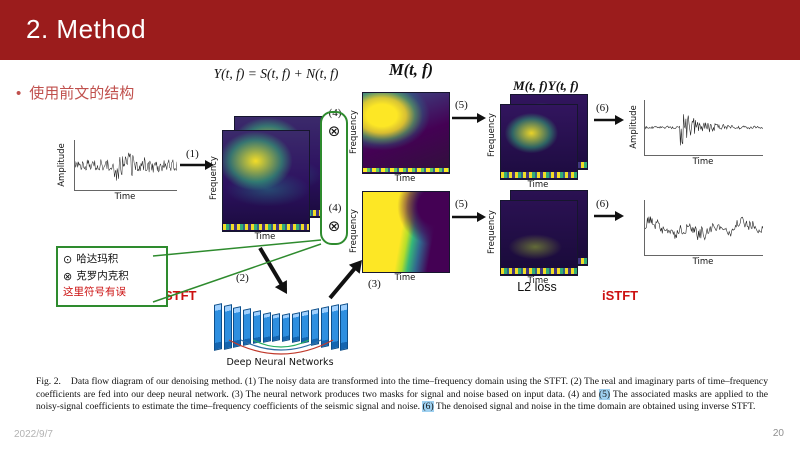 The width and height of the screenshot is (800, 450). Describe the element at coordinates (405, 278) in the screenshot. I see `mask-bottom-time-axis-label: Time` at that location.